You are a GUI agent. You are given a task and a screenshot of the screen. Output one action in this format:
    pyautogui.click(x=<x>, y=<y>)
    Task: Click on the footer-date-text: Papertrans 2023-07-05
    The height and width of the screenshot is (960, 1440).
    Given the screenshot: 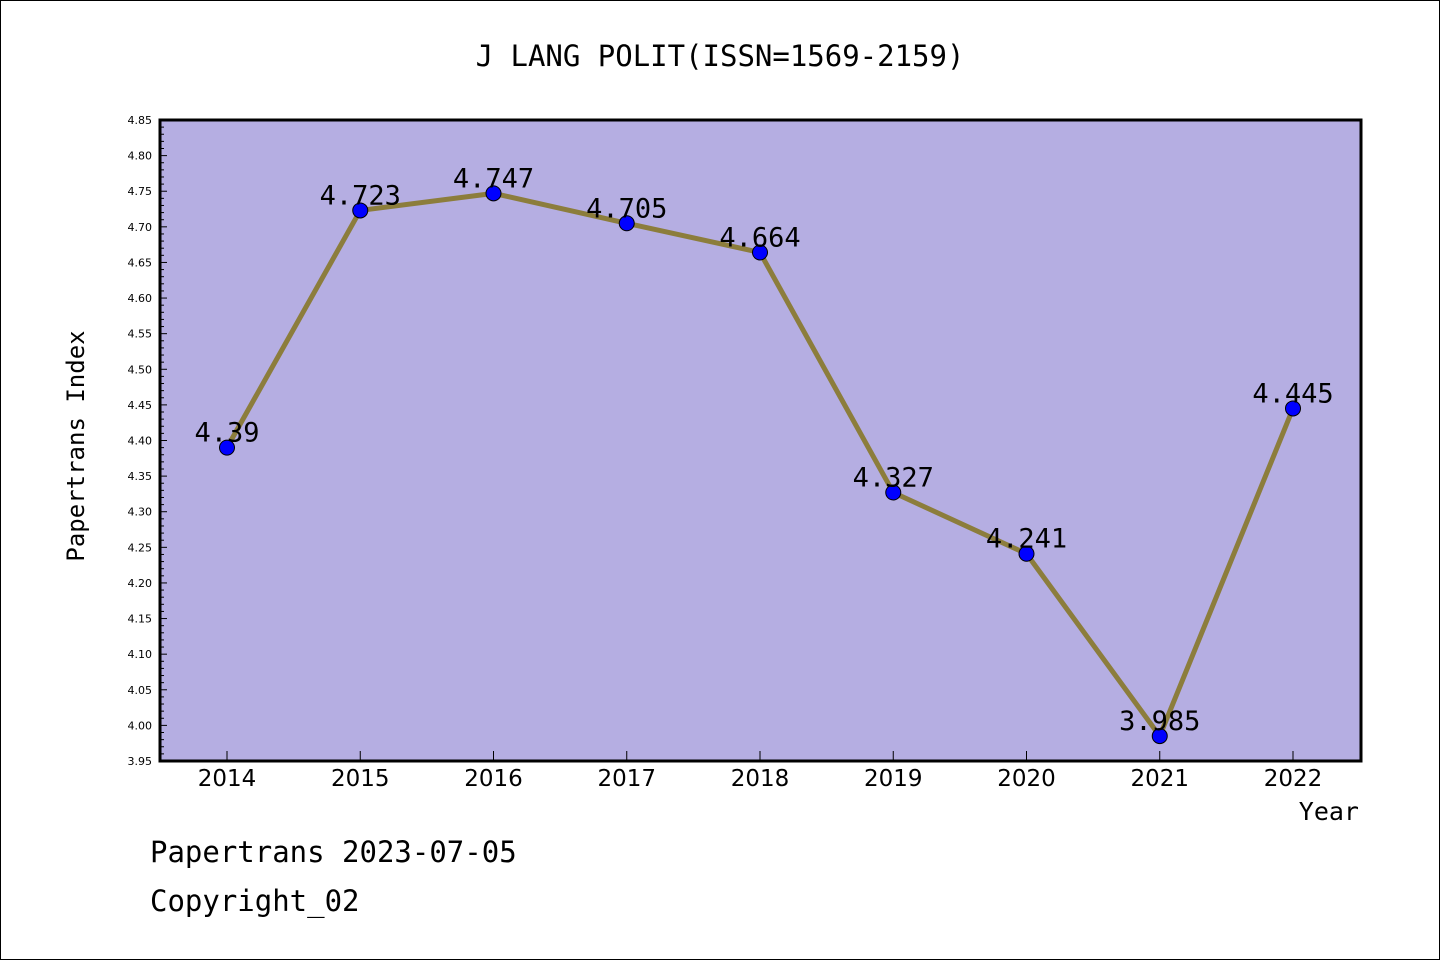 What is the action you would take?
    pyautogui.click(x=333, y=852)
    